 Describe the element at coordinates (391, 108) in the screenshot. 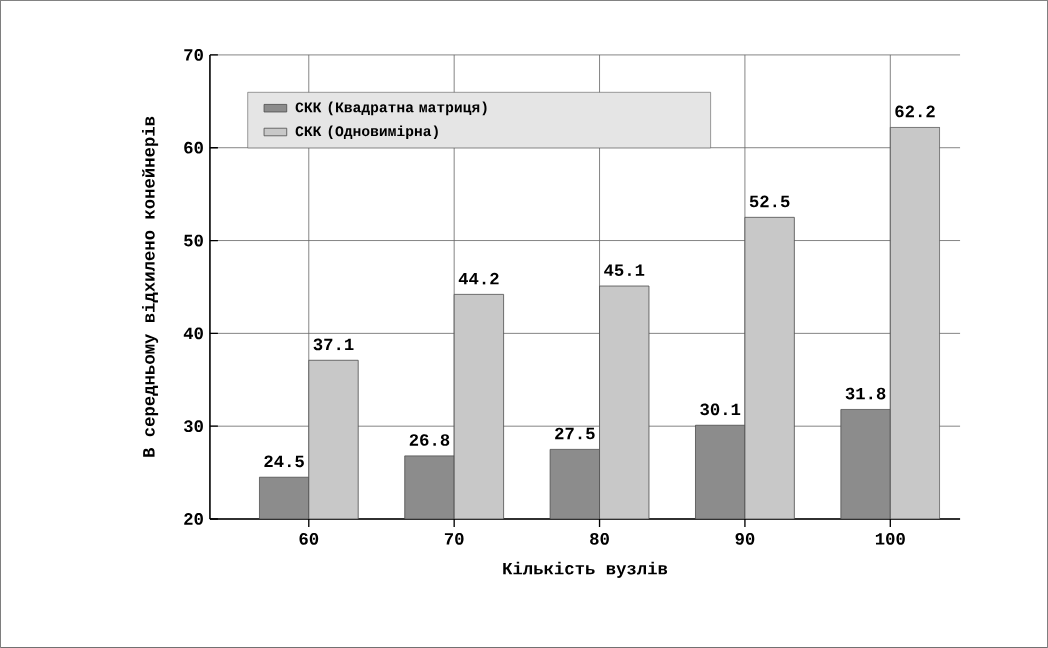

I see `legend-label: СКК (Квадратна матриця)` at that location.